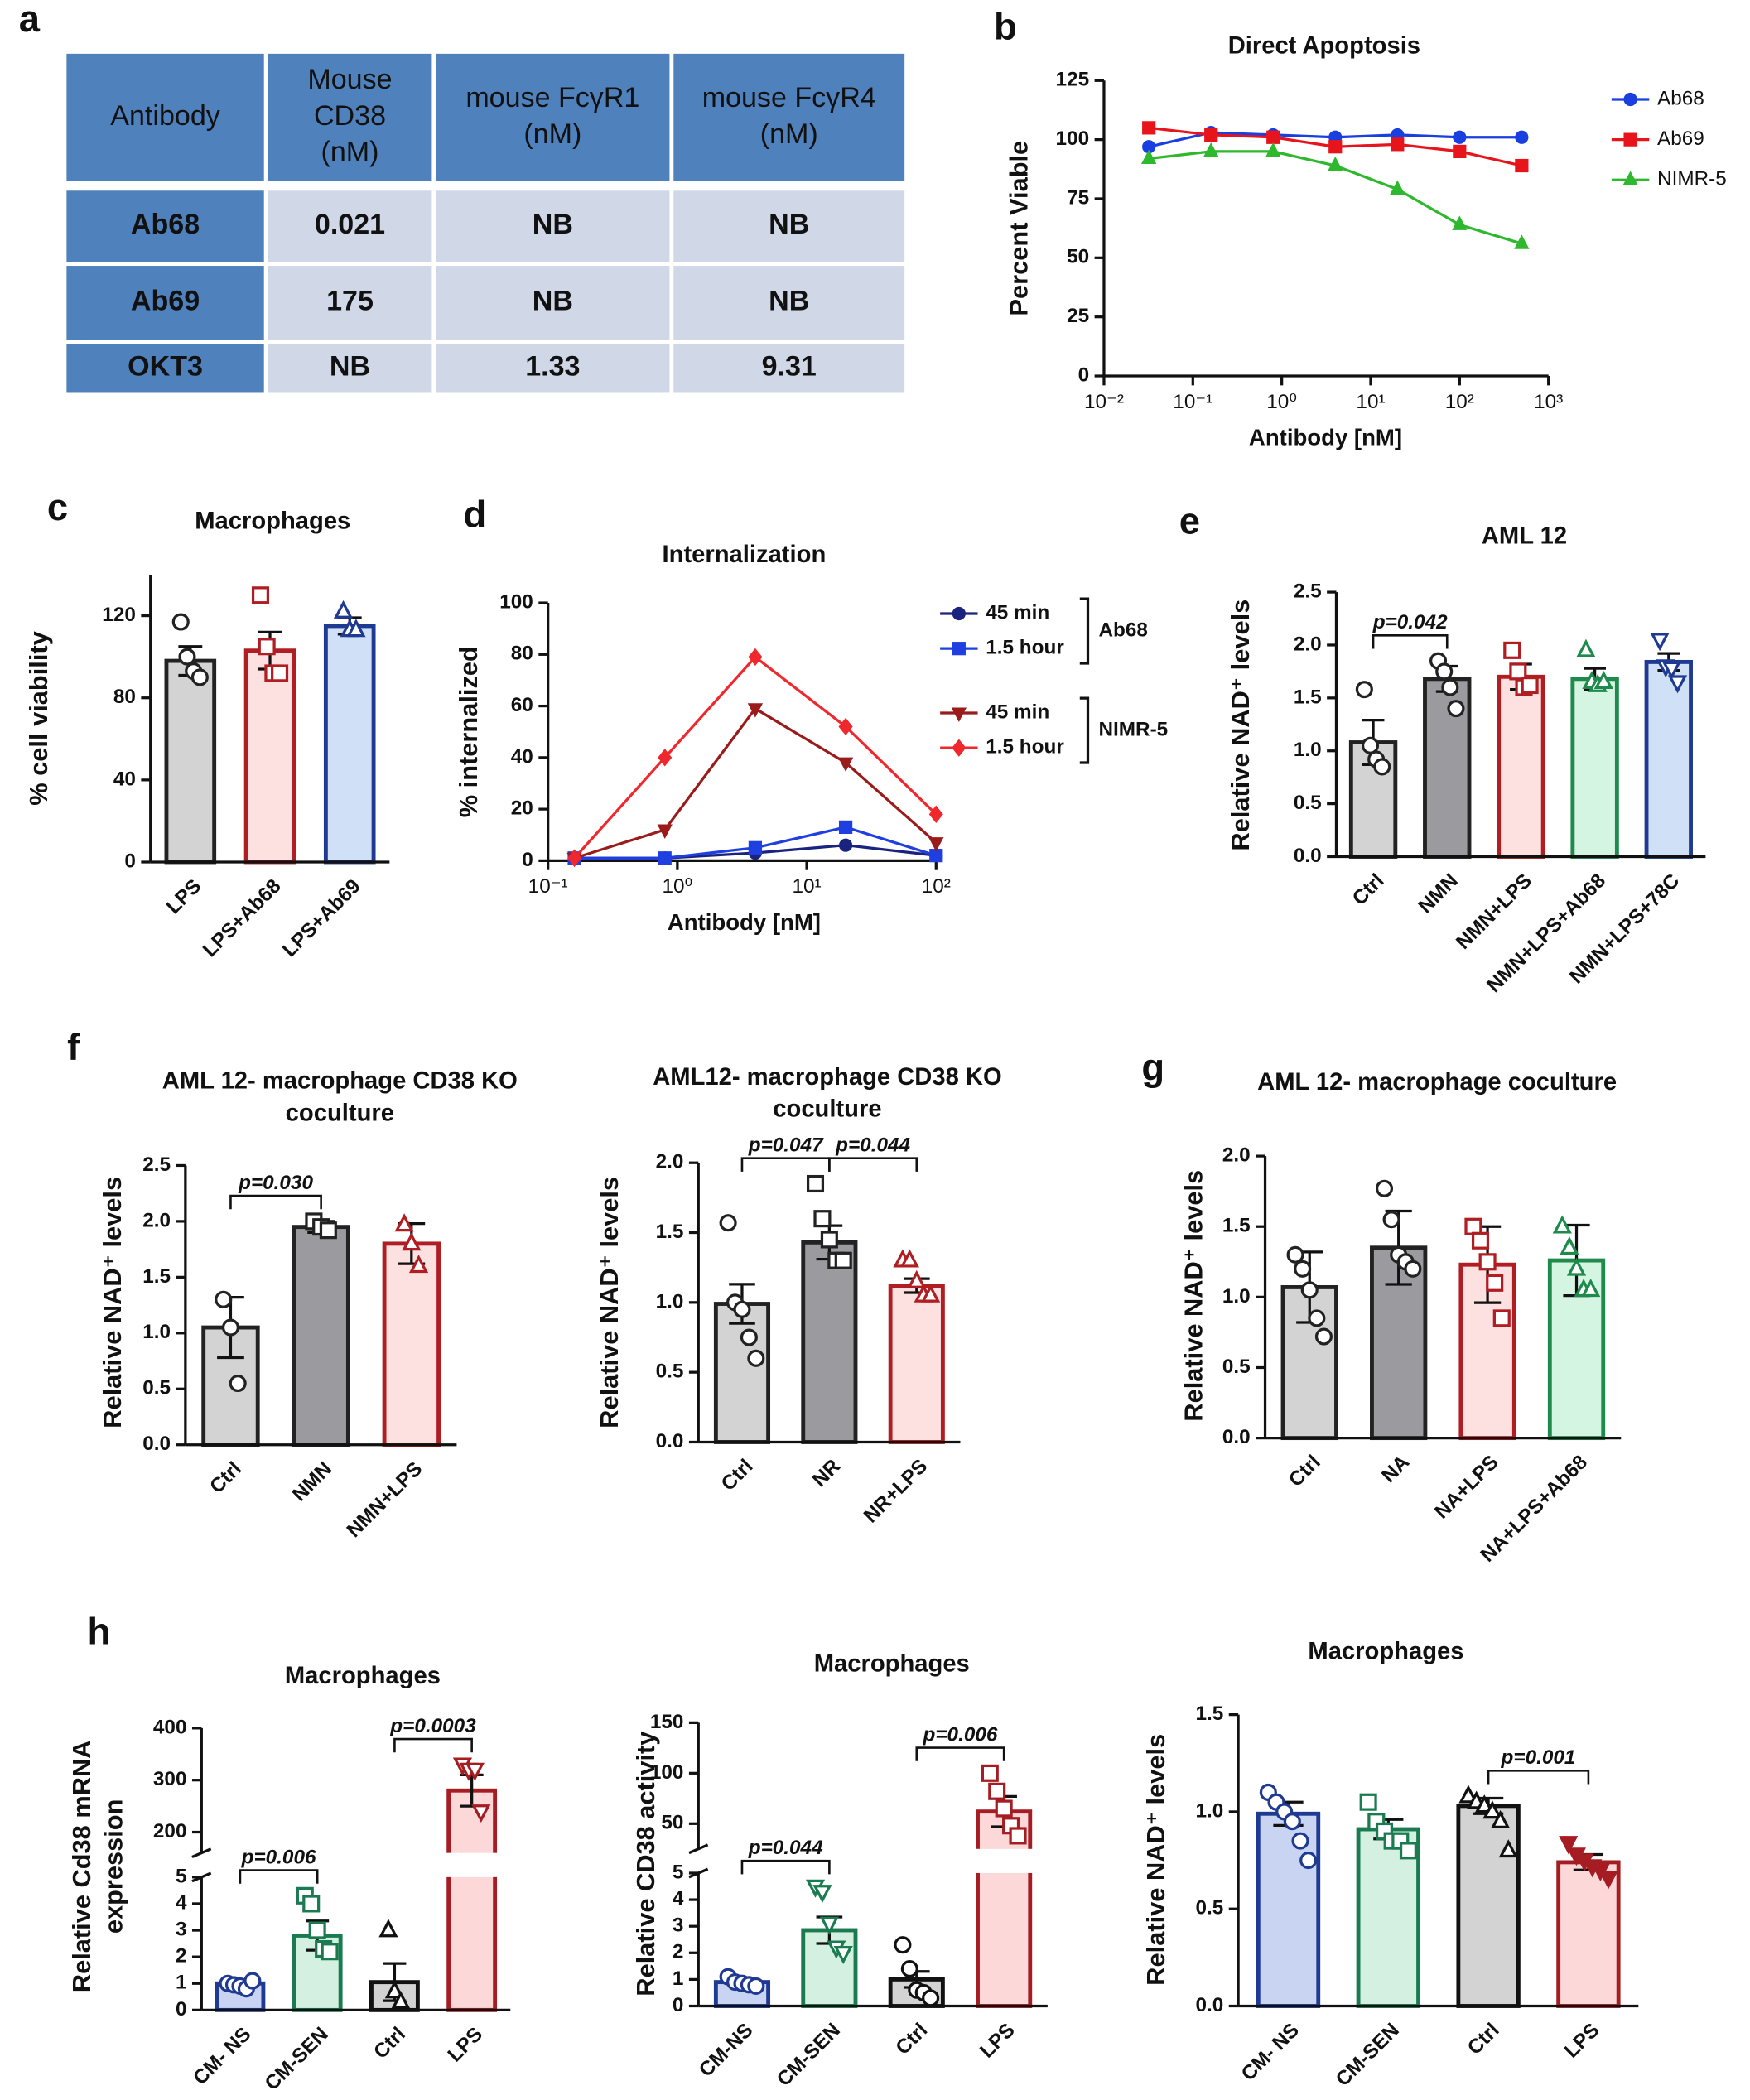  What do you see at coordinates (677, 886) in the screenshot?
I see `x-tick-label: 10⁰` at bounding box center [677, 886].